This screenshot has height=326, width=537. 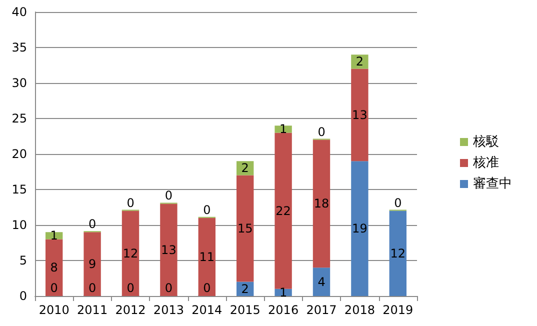 I want to click on y-tick-label: 40, so click(x=19, y=12).